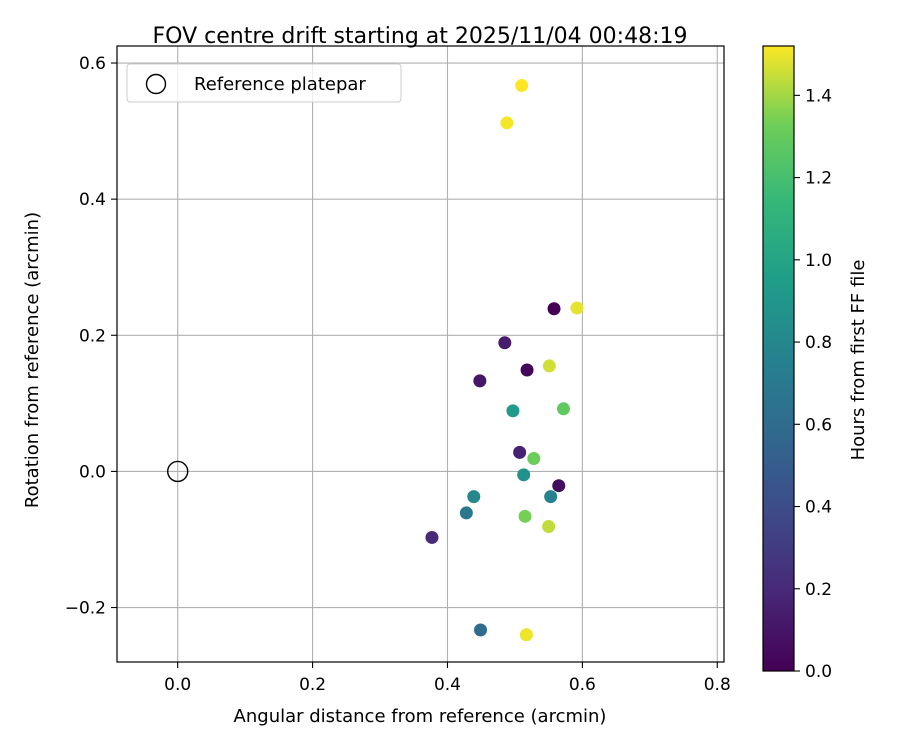 Image resolution: width=900 pixels, height=750 pixels. I want to click on colorbar-label: Hours from first FF file, so click(858, 360).